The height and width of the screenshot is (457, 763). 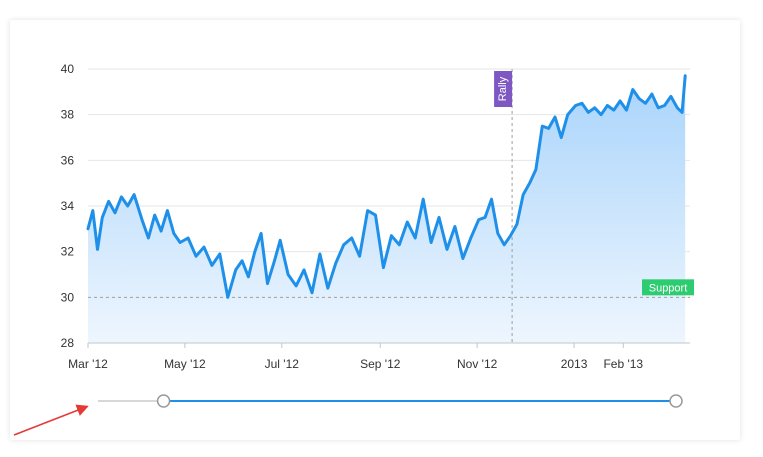 What do you see at coordinates (68, 69) in the screenshot?
I see `y-tick-label: 40` at bounding box center [68, 69].